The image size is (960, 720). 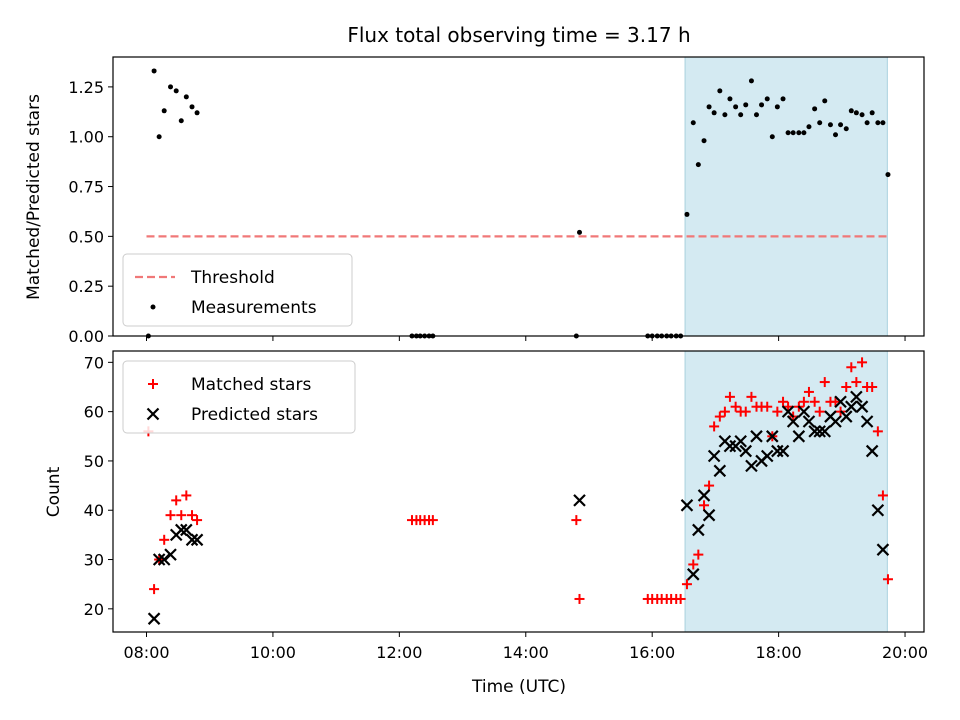 What do you see at coordinates (54, 491) in the screenshot?
I see `bottom-y-axis-label: Count` at bounding box center [54, 491].